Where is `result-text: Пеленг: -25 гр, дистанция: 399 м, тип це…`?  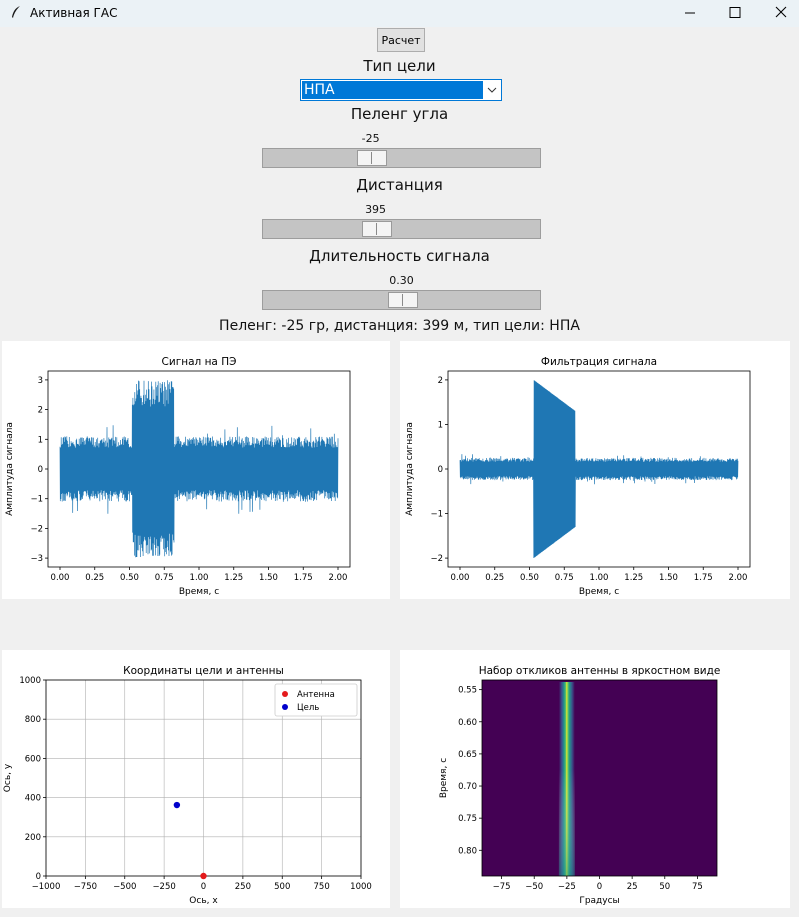
result-text: Пеленг: -25 гр, дистанция: 399 м, тип це… is located at coordinates (399, 326).